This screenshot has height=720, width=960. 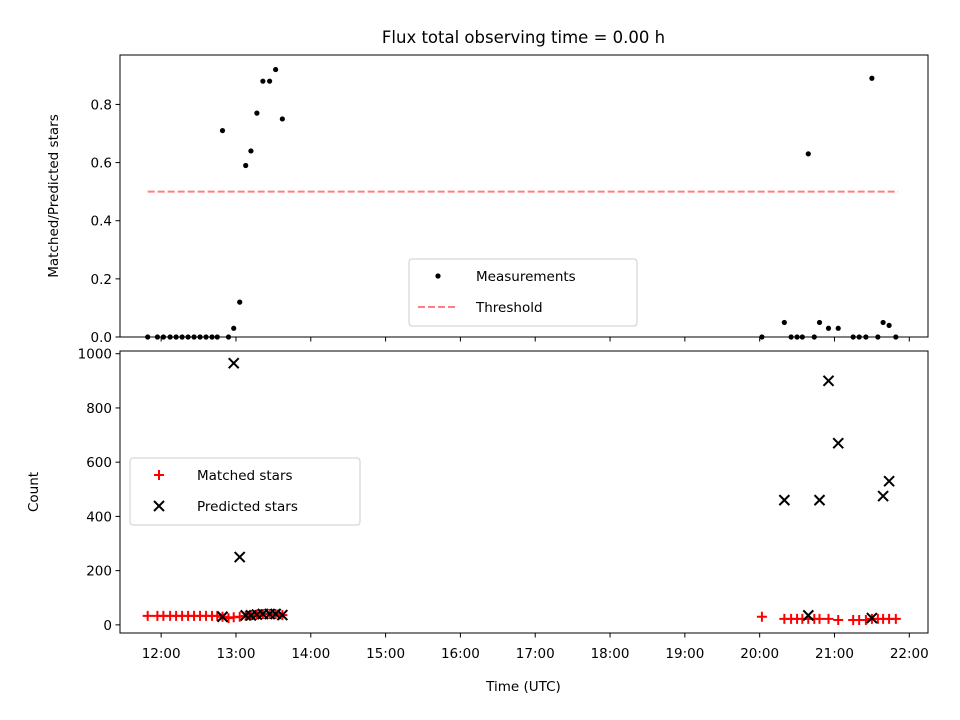 What do you see at coordinates (684, 654) in the screenshot?
I see `x-tick-label: 19:00` at bounding box center [684, 654].